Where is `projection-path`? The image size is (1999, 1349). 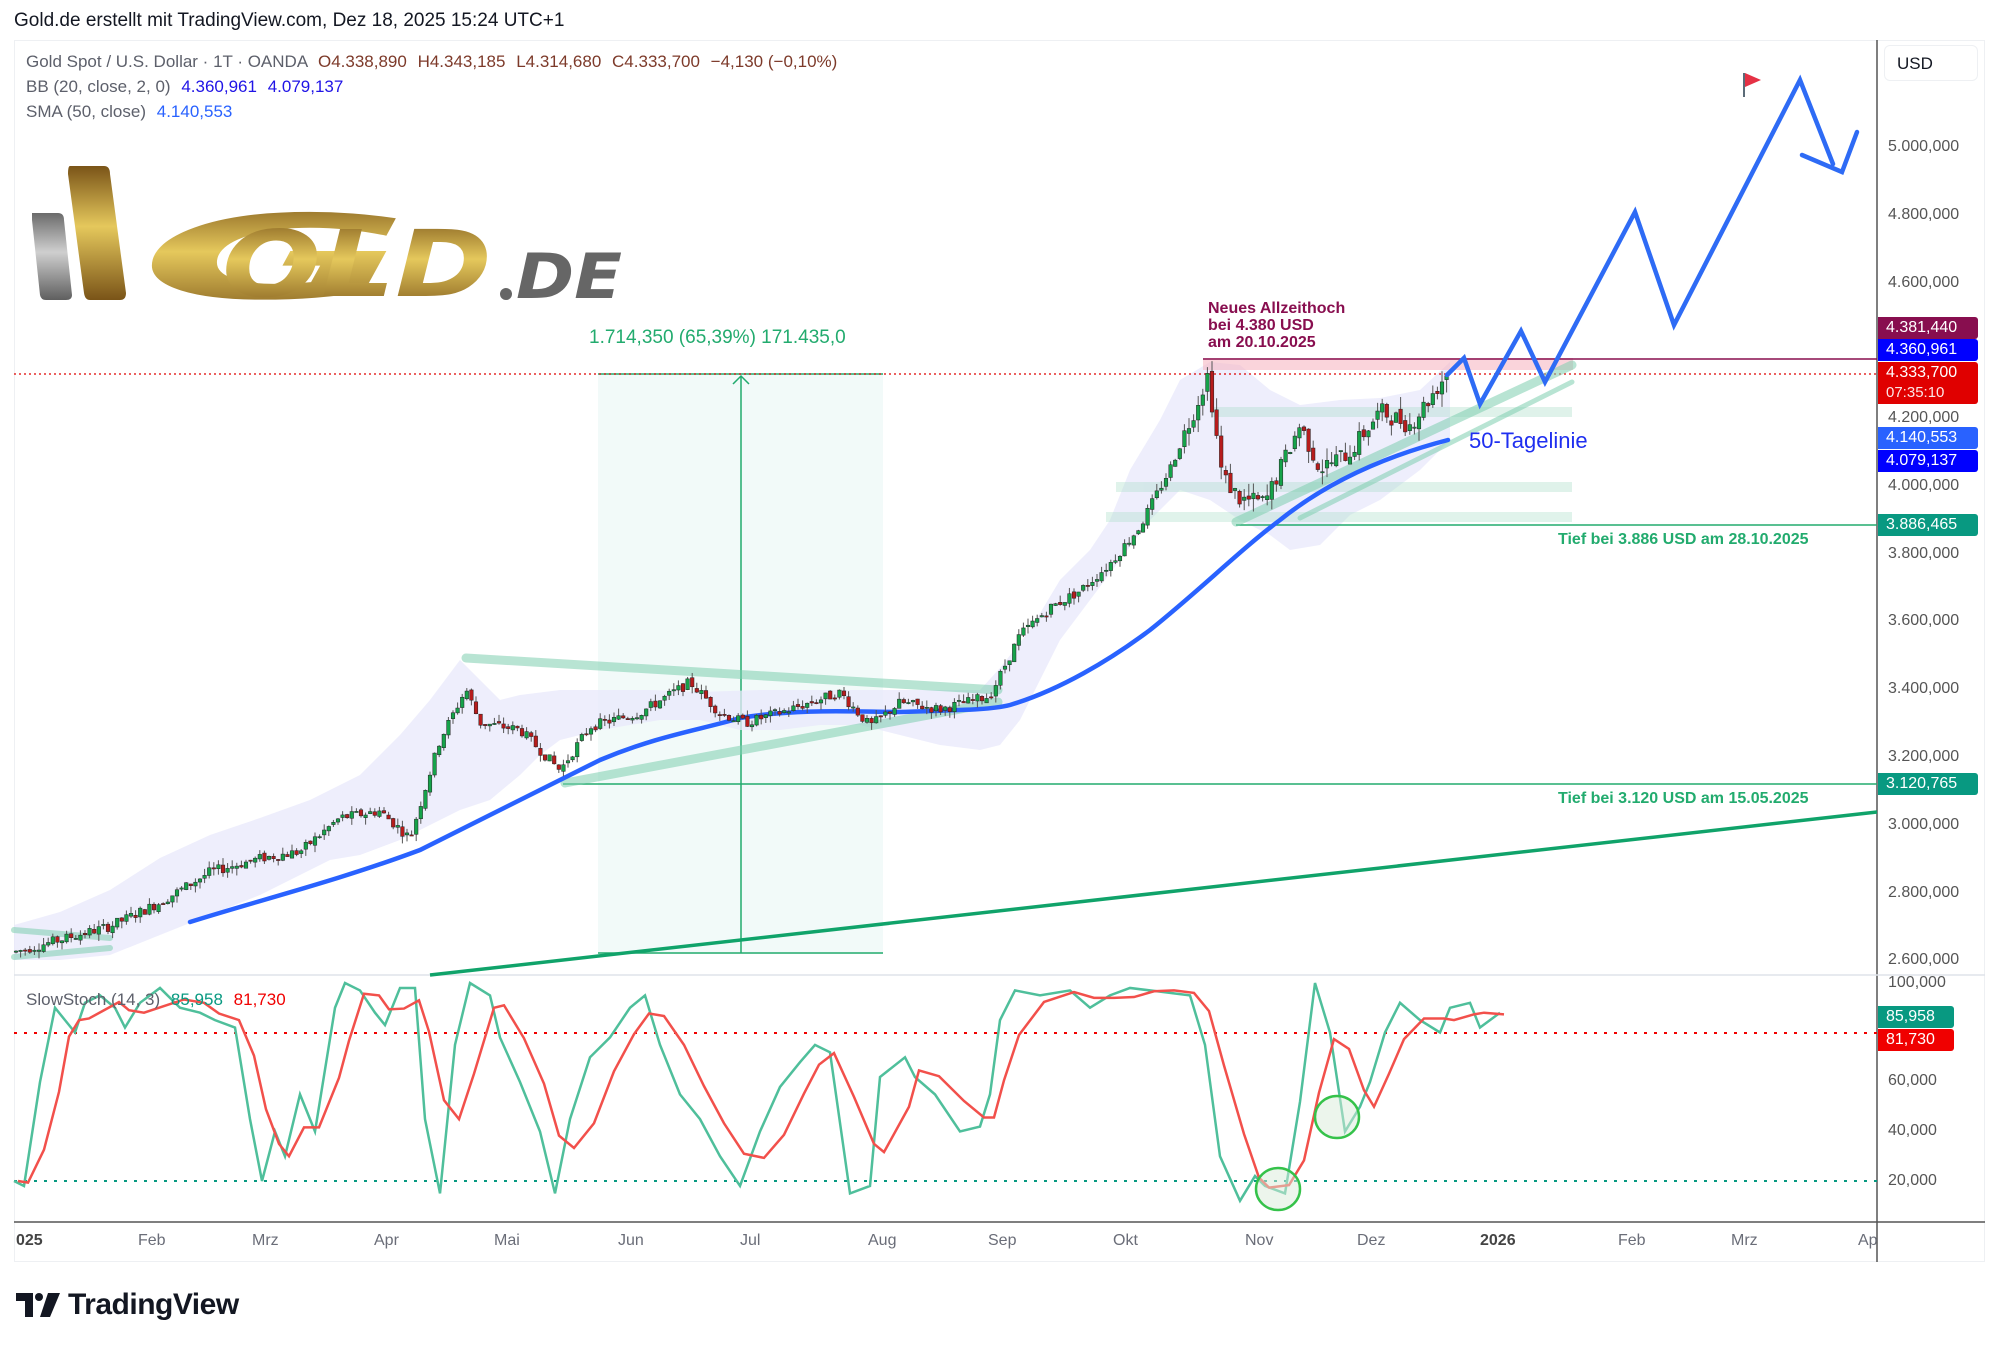 projection-path is located at coordinates (1640, 242).